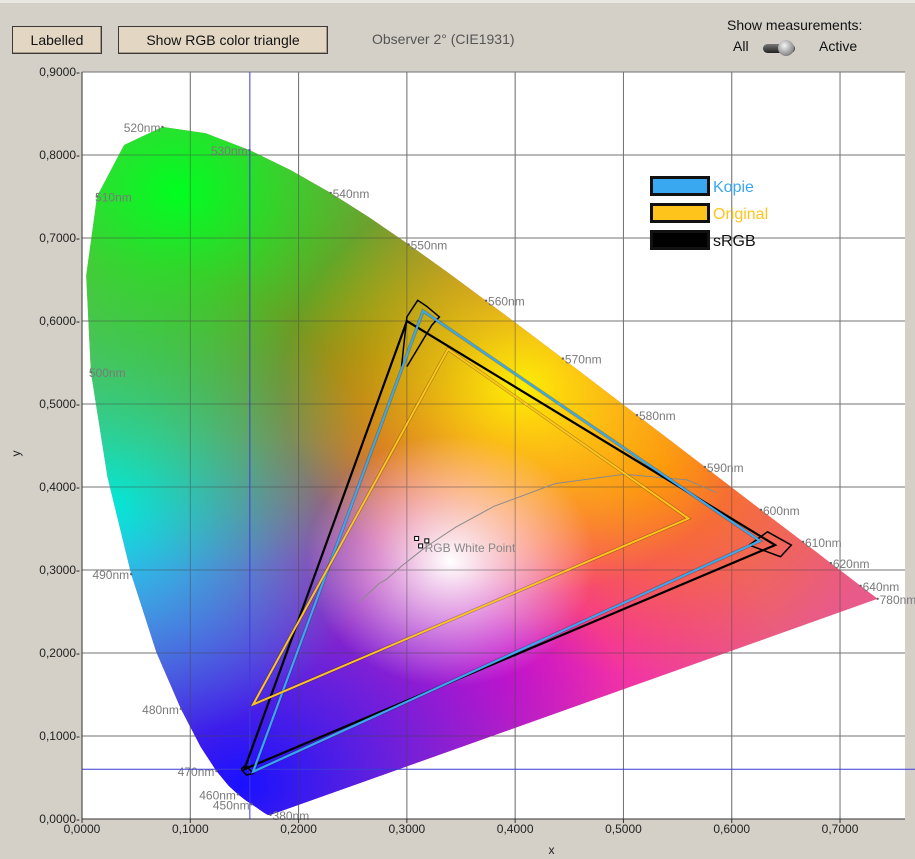  Describe the element at coordinates (196, 772) in the screenshot. I see `wavelength-label: 470nm` at that location.